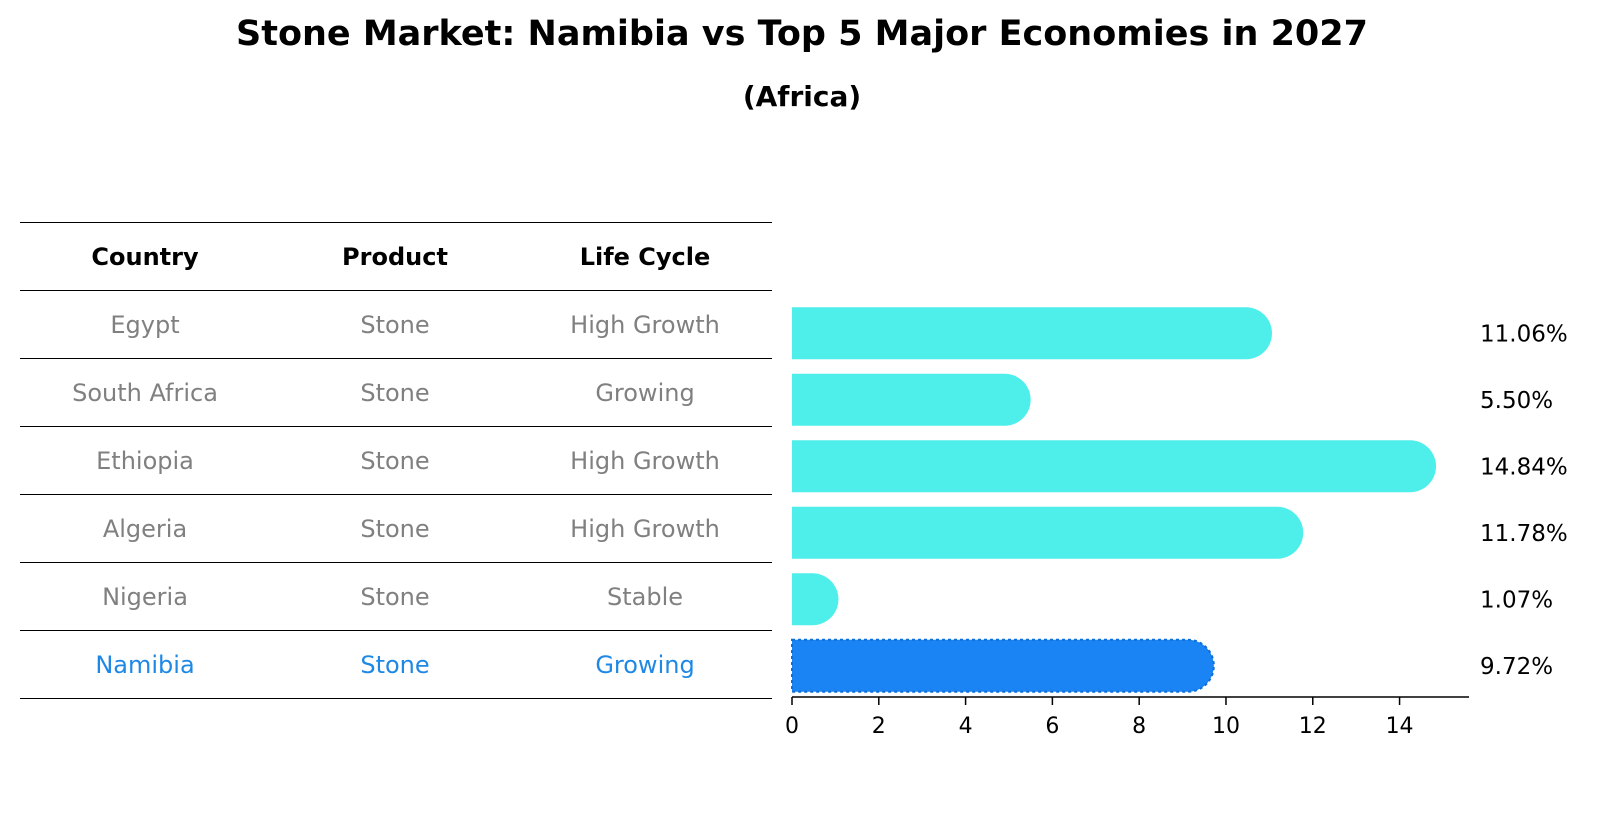 The width and height of the screenshot is (1604, 823). Describe the element at coordinates (145, 392) in the screenshot. I see `country-cell: South Africa` at that location.